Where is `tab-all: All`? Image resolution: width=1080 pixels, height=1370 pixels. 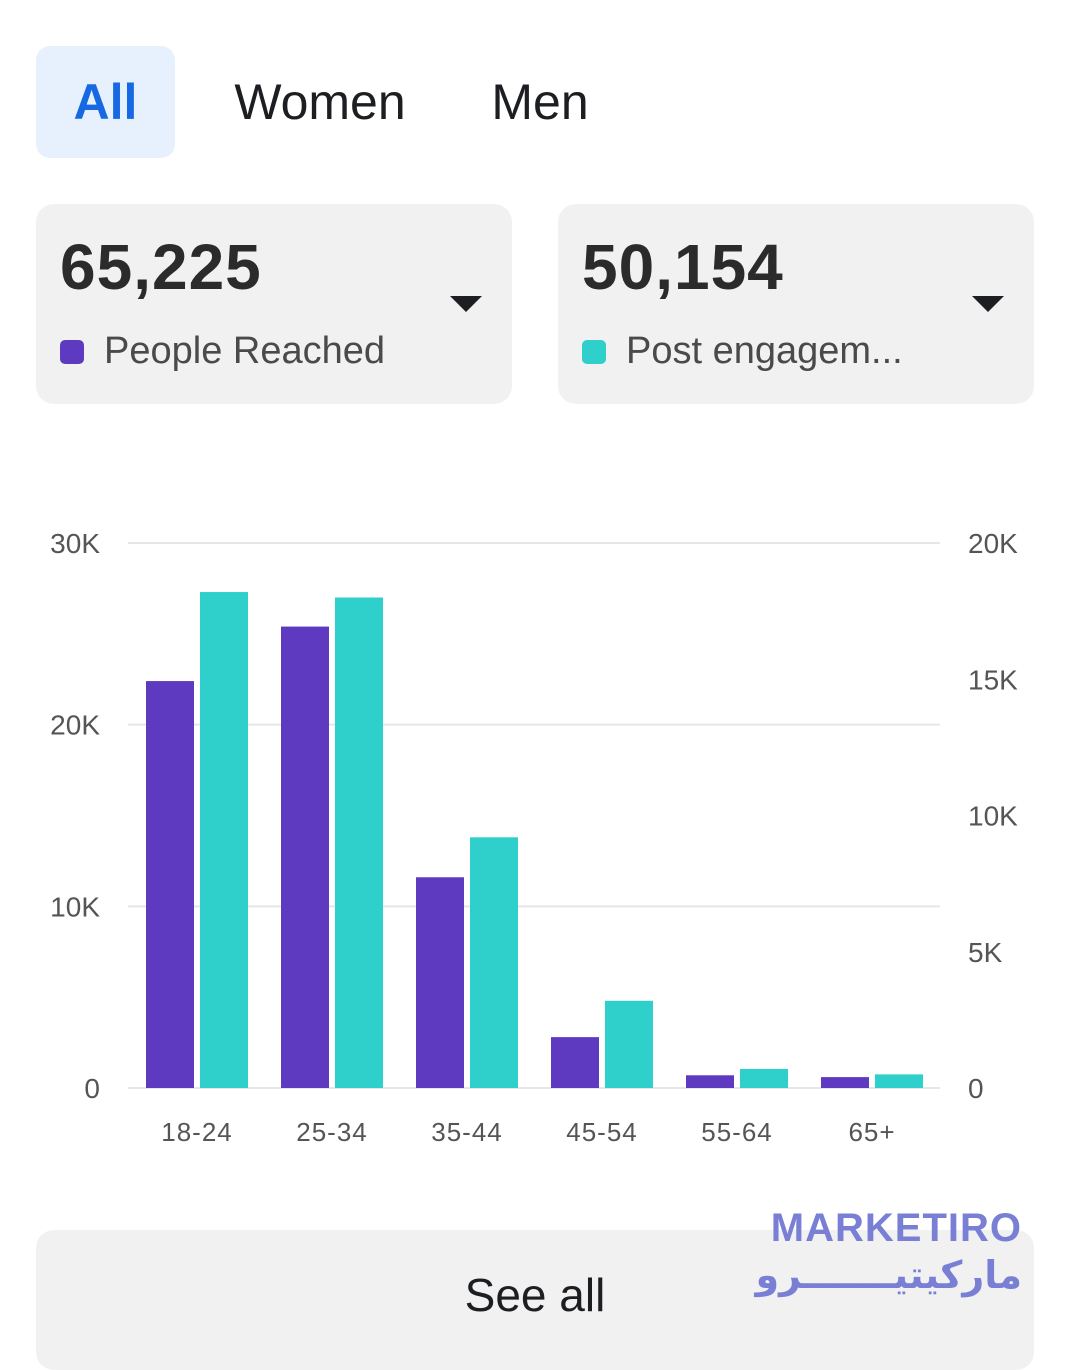
tab-all: All is located at coordinates (105, 102).